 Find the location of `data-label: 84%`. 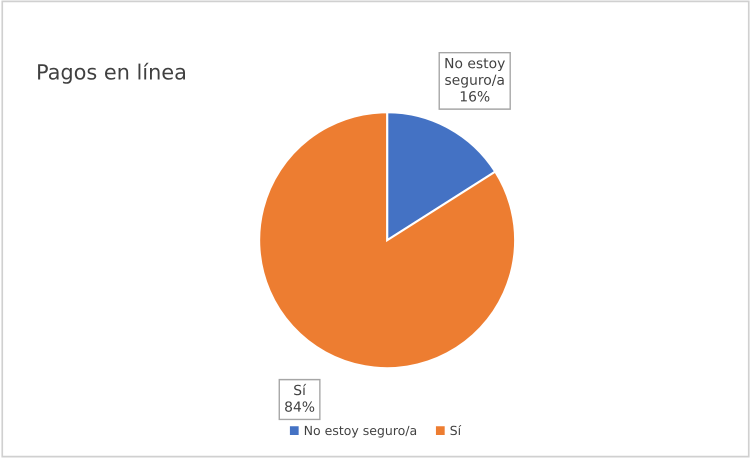

data-label: 84% is located at coordinates (299, 406).